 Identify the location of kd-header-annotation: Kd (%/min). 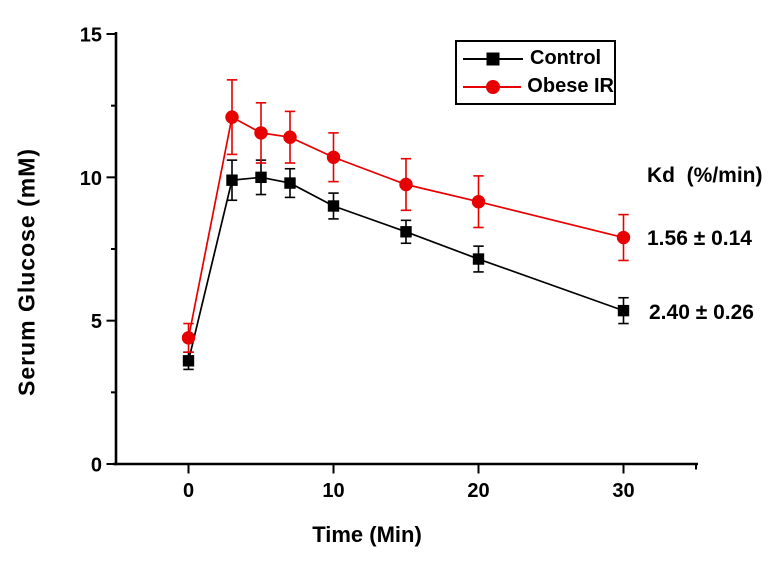
(705, 175).